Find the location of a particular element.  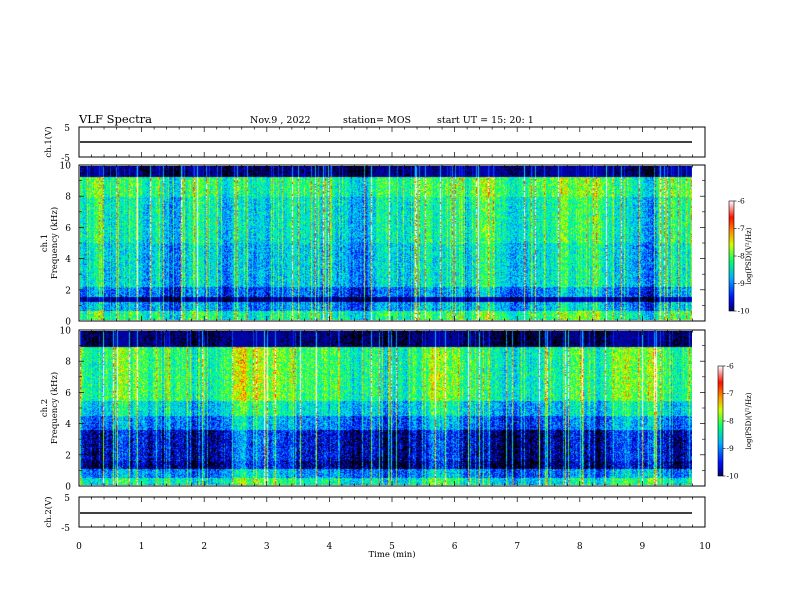

time-tick-label: 3 is located at coordinates (267, 547).